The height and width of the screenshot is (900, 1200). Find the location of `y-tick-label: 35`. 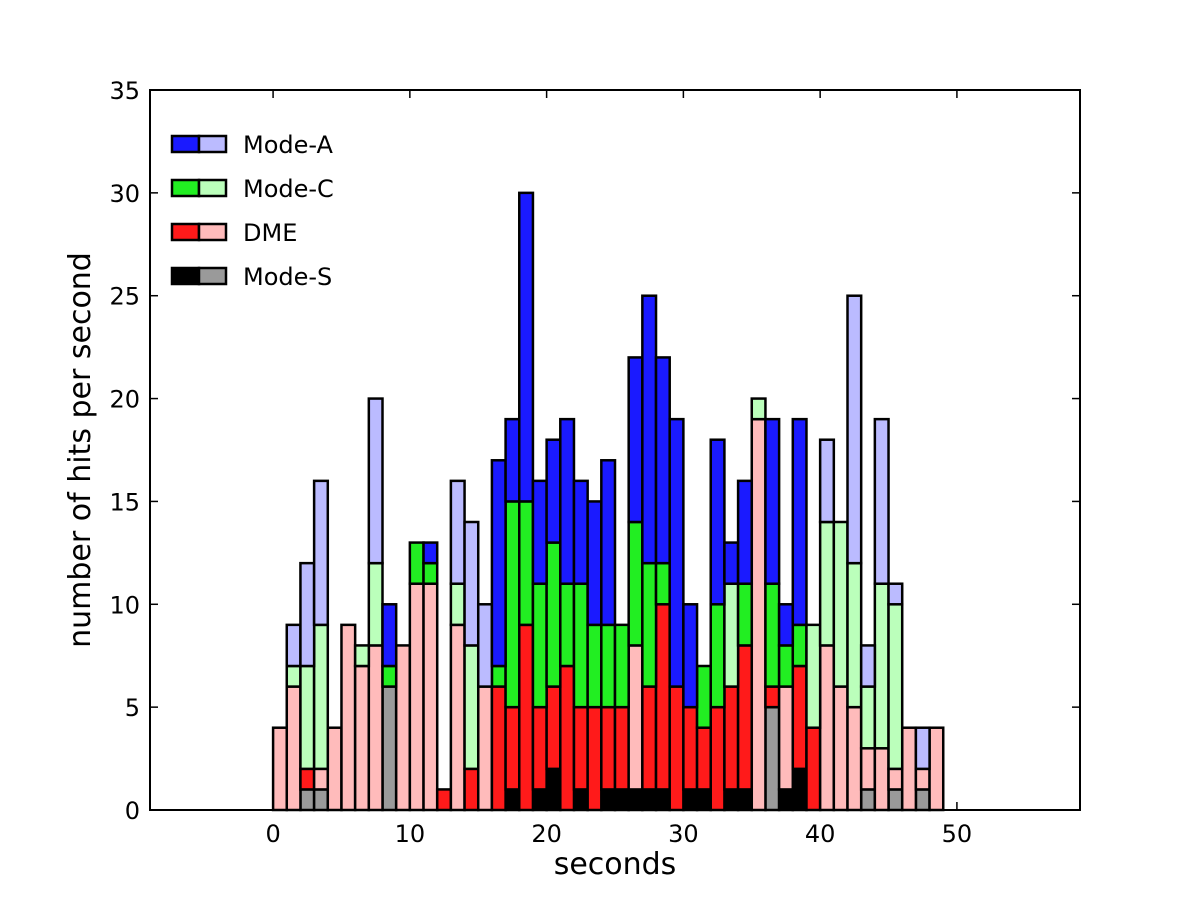

y-tick-label: 35 is located at coordinates (124, 91).